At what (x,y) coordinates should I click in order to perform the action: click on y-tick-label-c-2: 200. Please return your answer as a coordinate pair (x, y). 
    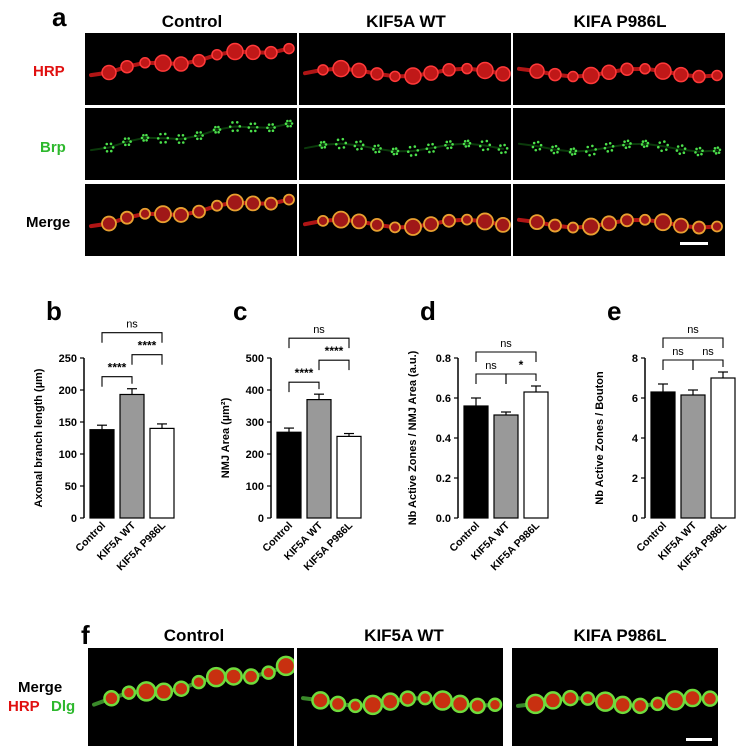
    Looking at the image, I should click on (255, 455).